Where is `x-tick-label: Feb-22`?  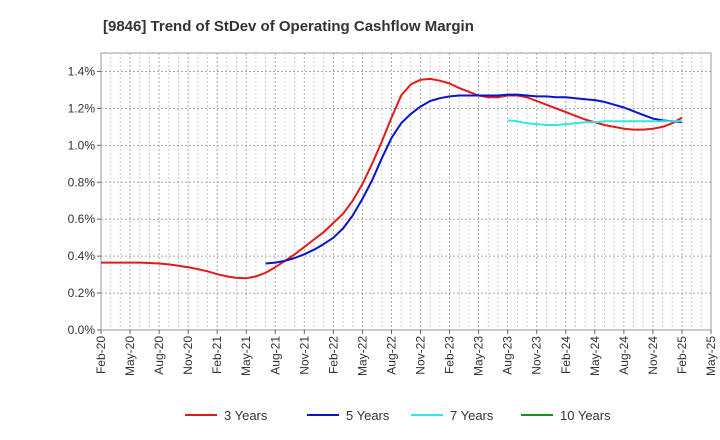
x-tick-label: Feb-22 is located at coordinates (333, 355).